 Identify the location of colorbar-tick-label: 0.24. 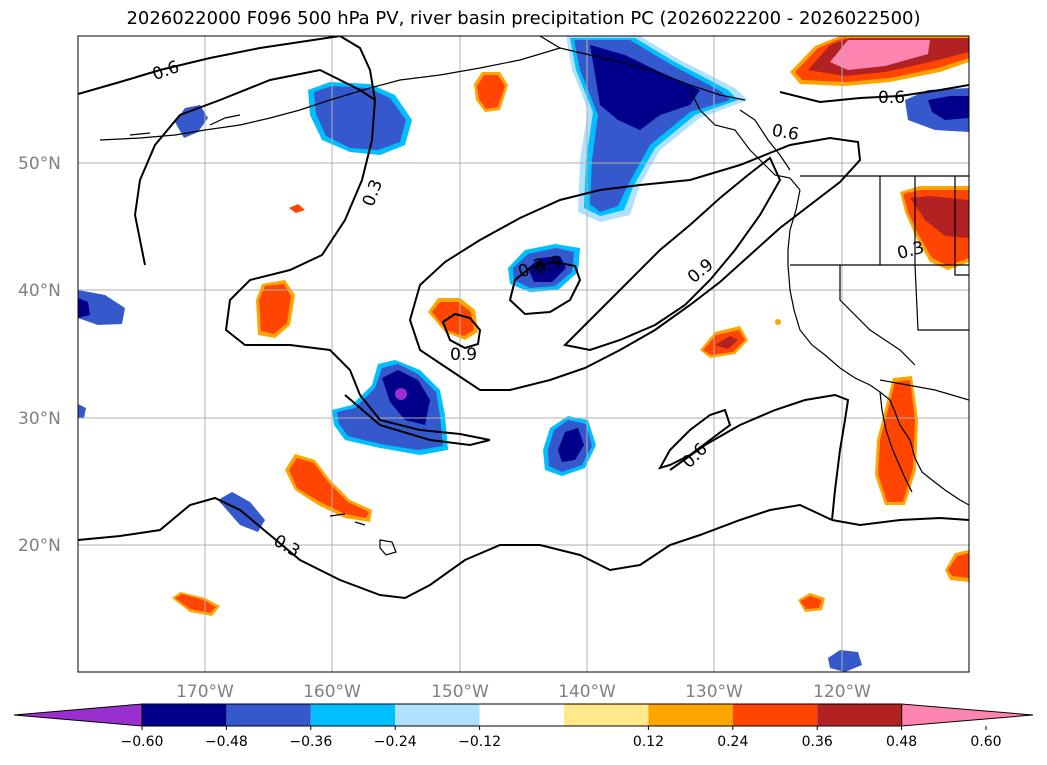
(732, 742).